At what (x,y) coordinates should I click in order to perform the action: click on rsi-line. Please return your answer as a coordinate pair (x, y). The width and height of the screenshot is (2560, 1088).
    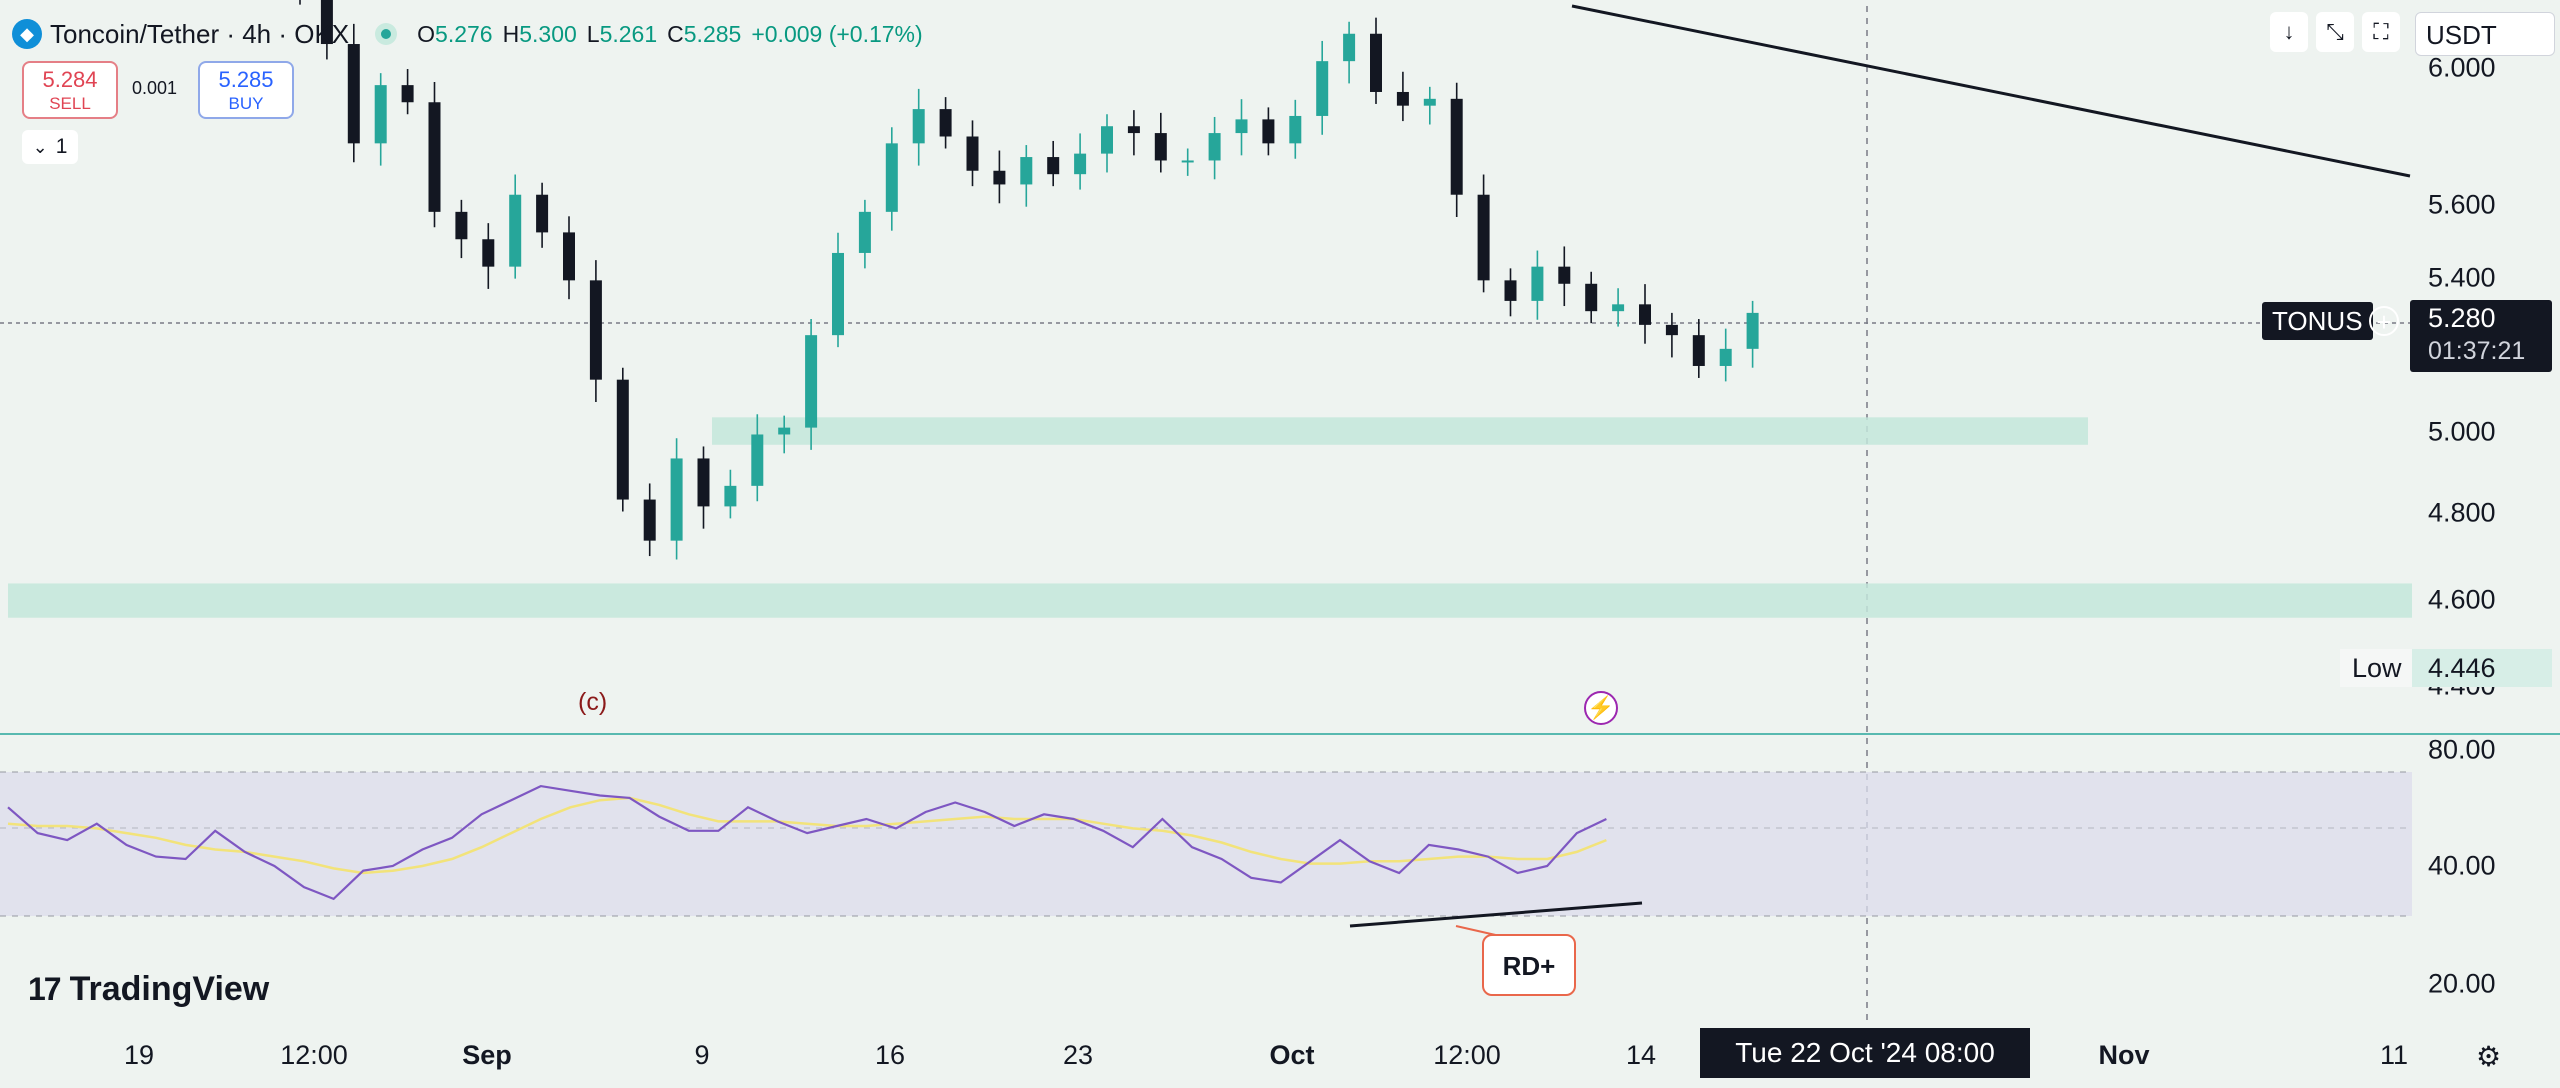
    Looking at the image, I should click on (807, 842).